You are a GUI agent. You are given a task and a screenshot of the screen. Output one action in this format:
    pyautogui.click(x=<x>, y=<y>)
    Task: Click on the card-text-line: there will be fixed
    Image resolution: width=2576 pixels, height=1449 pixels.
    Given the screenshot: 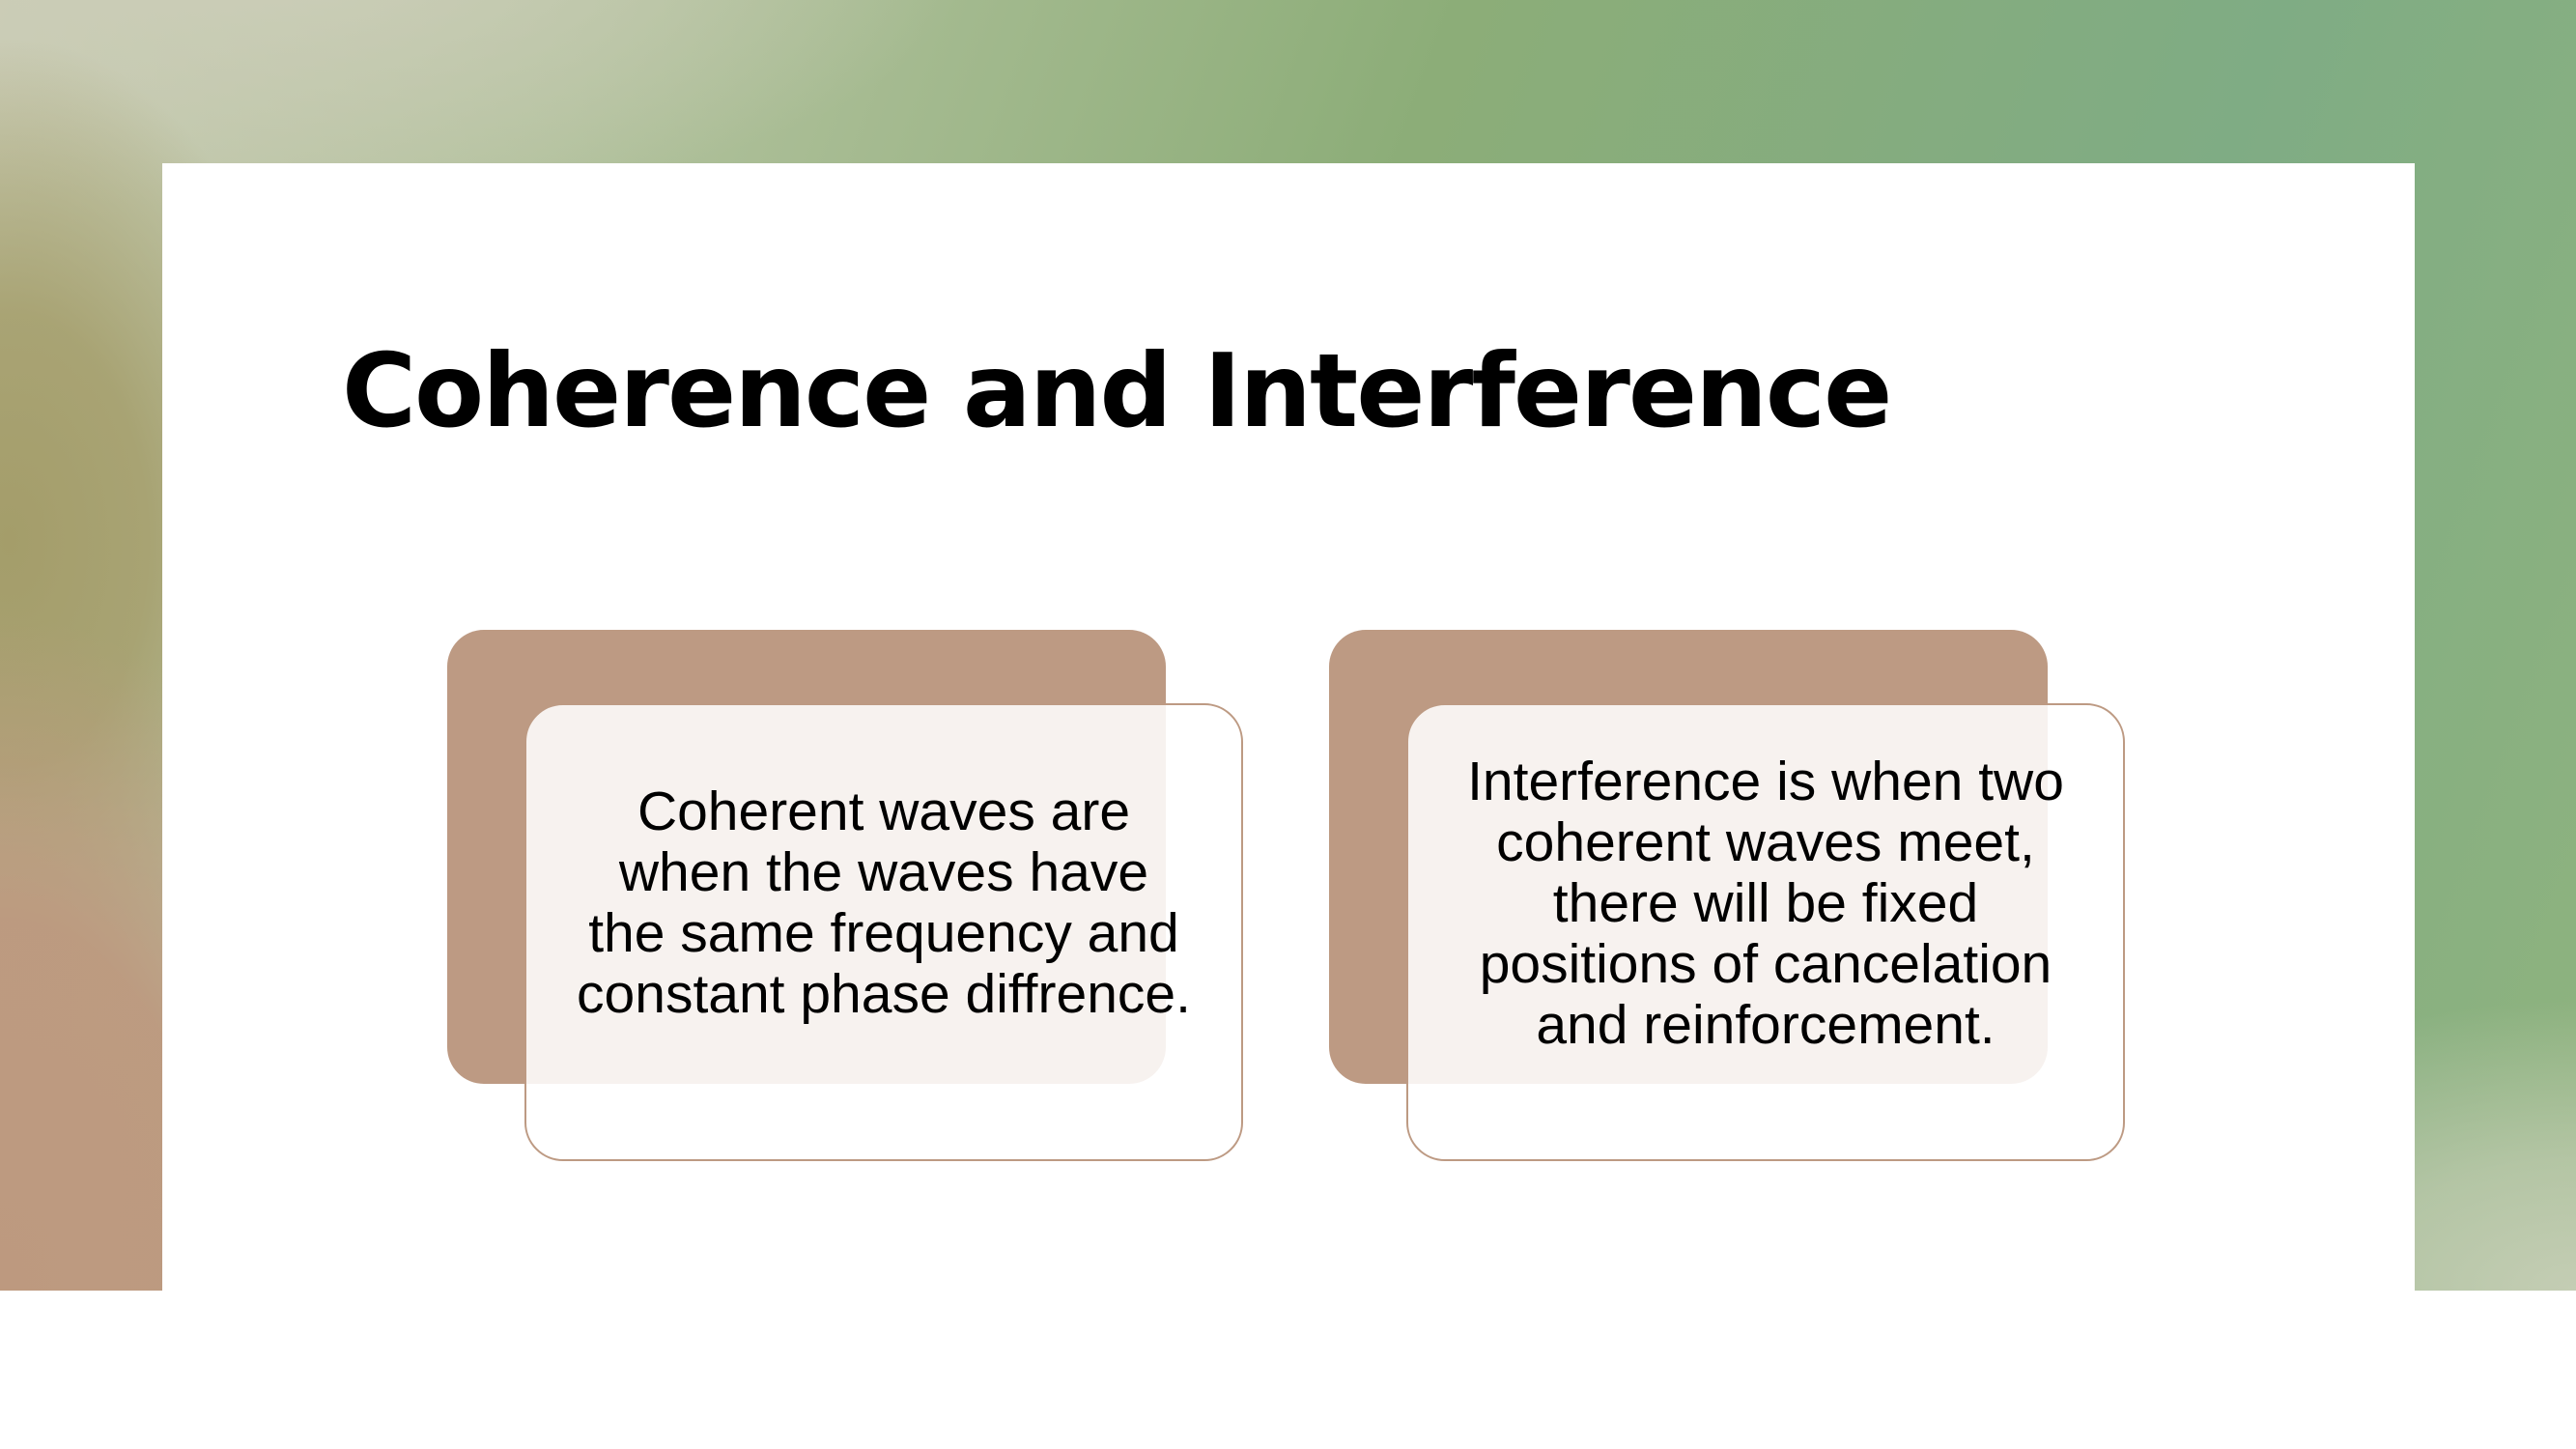 What is the action you would take?
    pyautogui.click(x=1765, y=902)
    